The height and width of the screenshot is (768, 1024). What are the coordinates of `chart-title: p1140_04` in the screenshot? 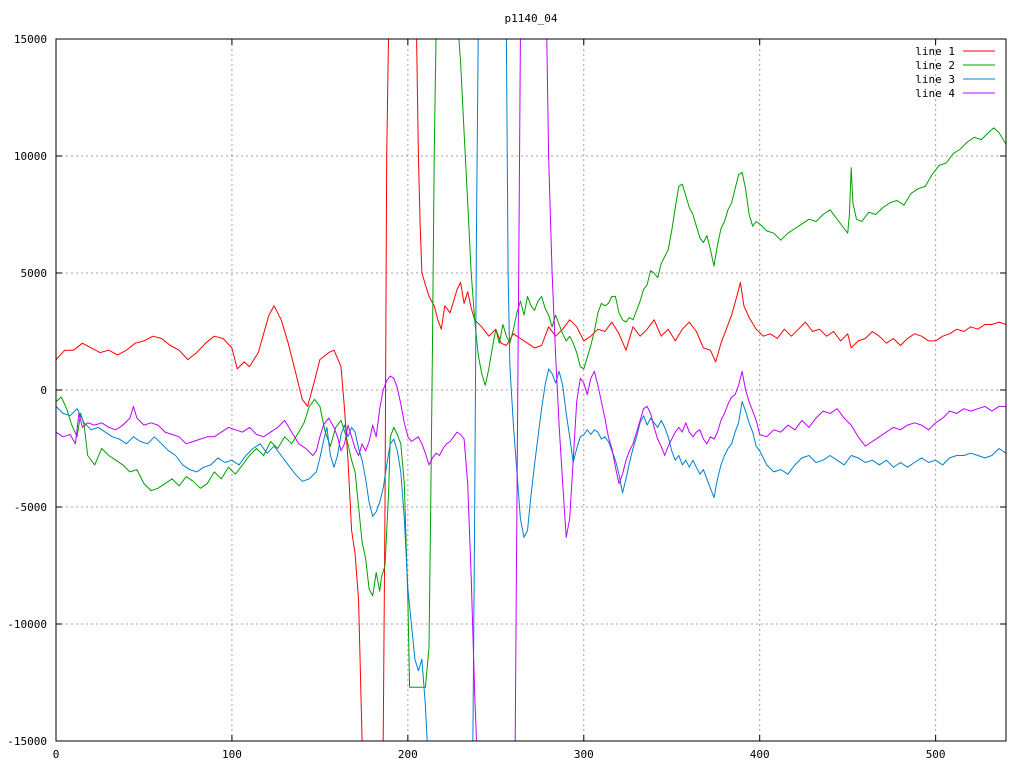 It's located at (531, 18).